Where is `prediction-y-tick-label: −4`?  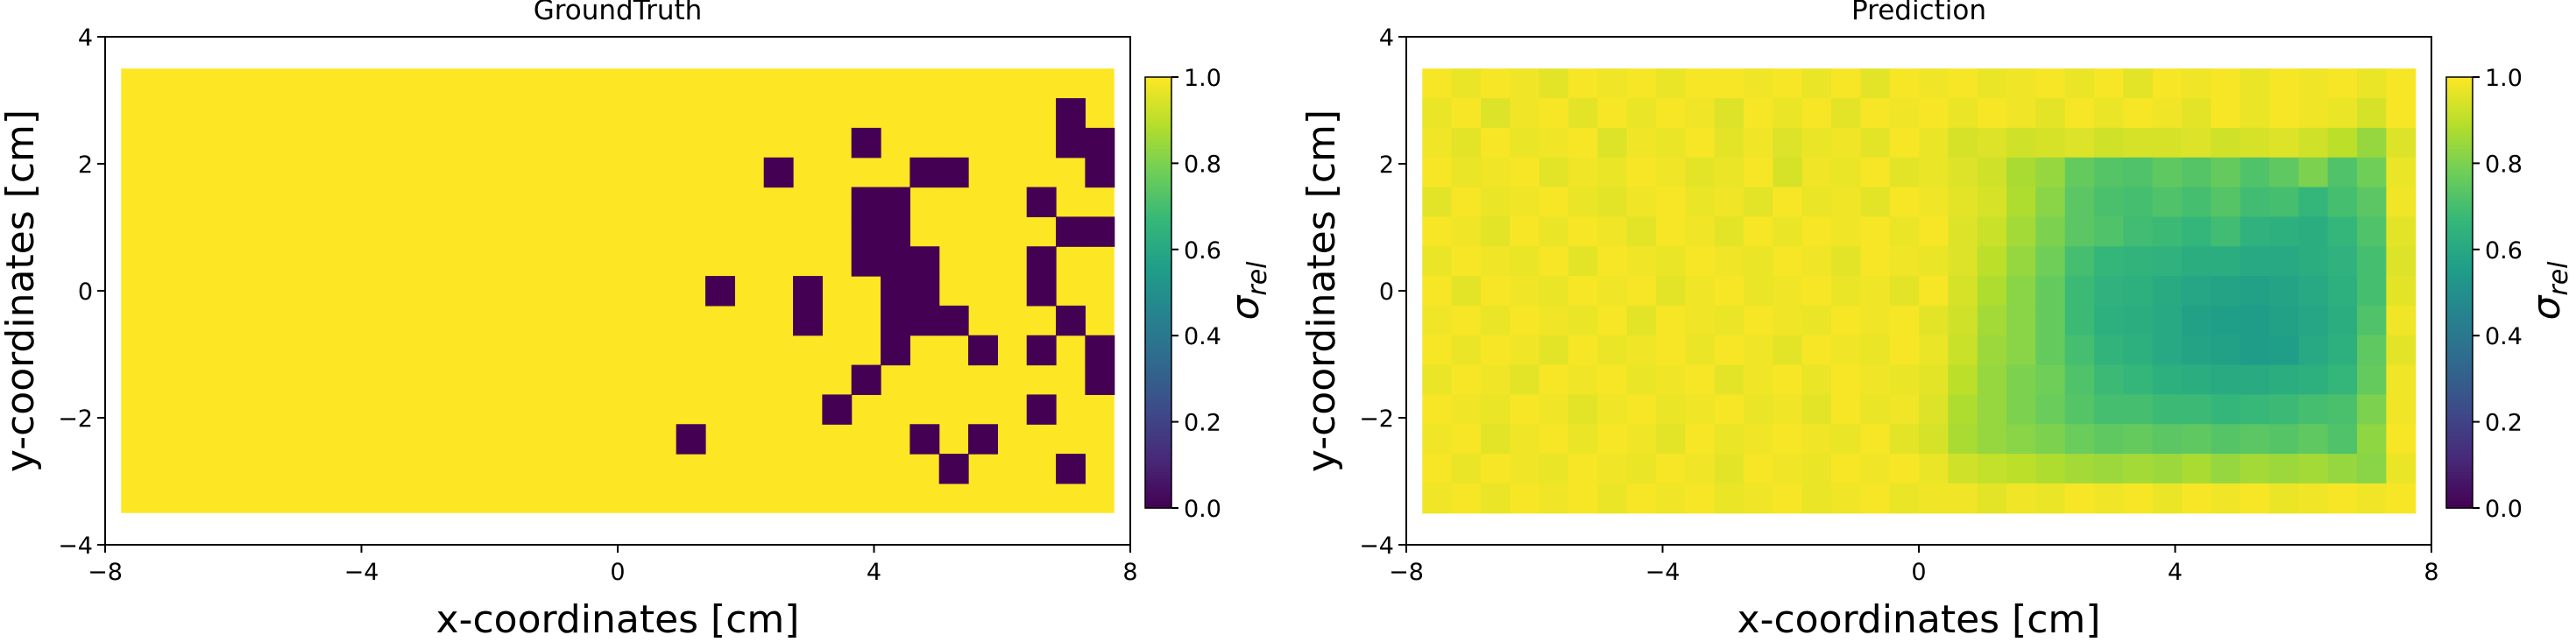
prediction-y-tick-label: −4 is located at coordinates (1376, 546).